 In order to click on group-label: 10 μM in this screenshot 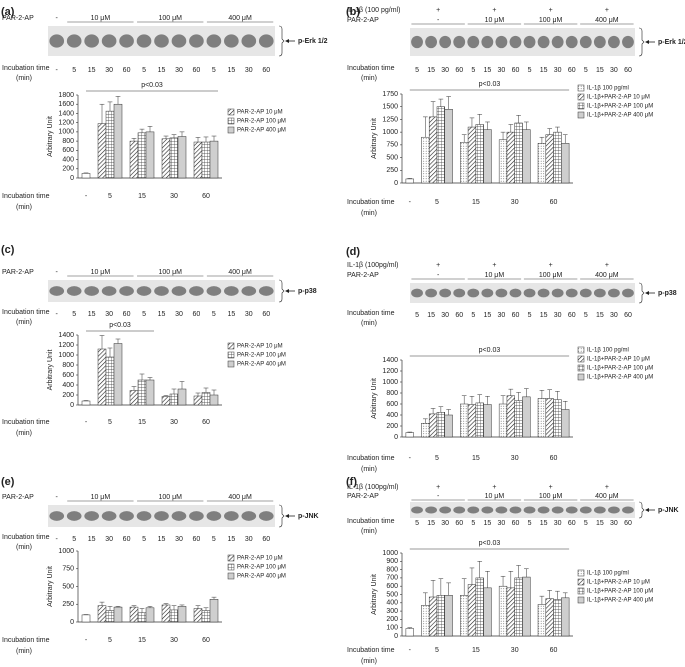, I will do `click(495, 20)`.